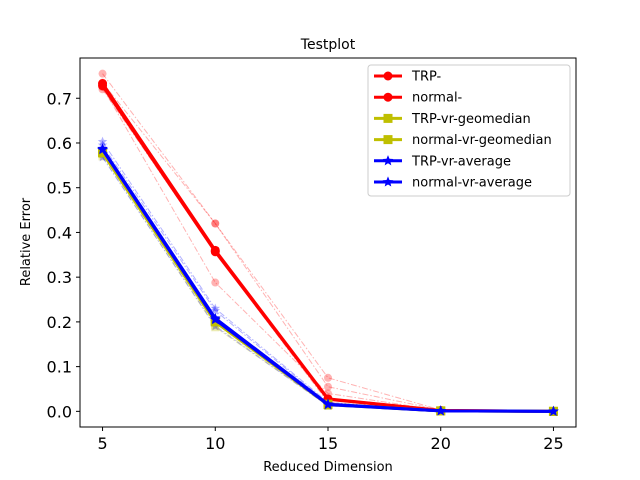 The image size is (640, 480). What do you see at coordinates (471, 119) in the screenshot?
I see `legend-label: TRP-vr-geomedian` at bounding box center [471, 119].